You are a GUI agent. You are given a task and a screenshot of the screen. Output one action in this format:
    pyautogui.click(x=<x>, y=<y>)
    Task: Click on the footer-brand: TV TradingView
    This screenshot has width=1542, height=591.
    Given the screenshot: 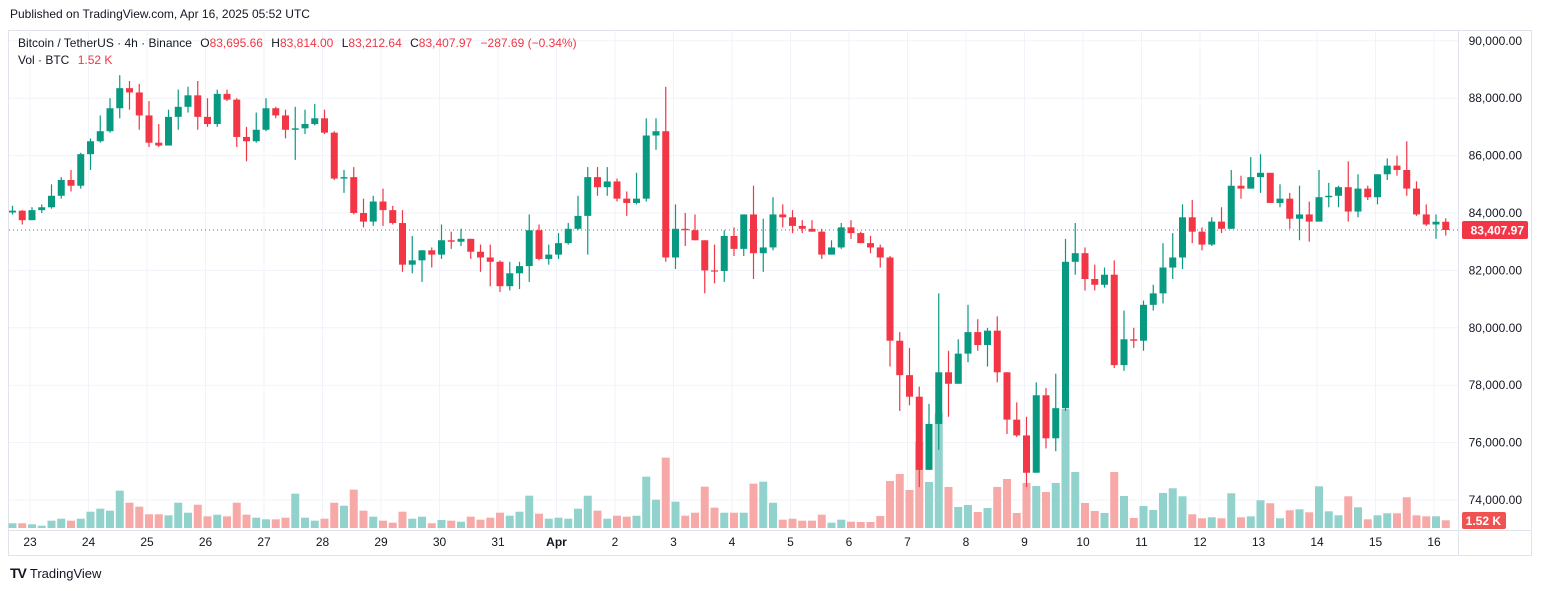 What is the action you would take?
    pyautogui.click(x=55, y=573)
    